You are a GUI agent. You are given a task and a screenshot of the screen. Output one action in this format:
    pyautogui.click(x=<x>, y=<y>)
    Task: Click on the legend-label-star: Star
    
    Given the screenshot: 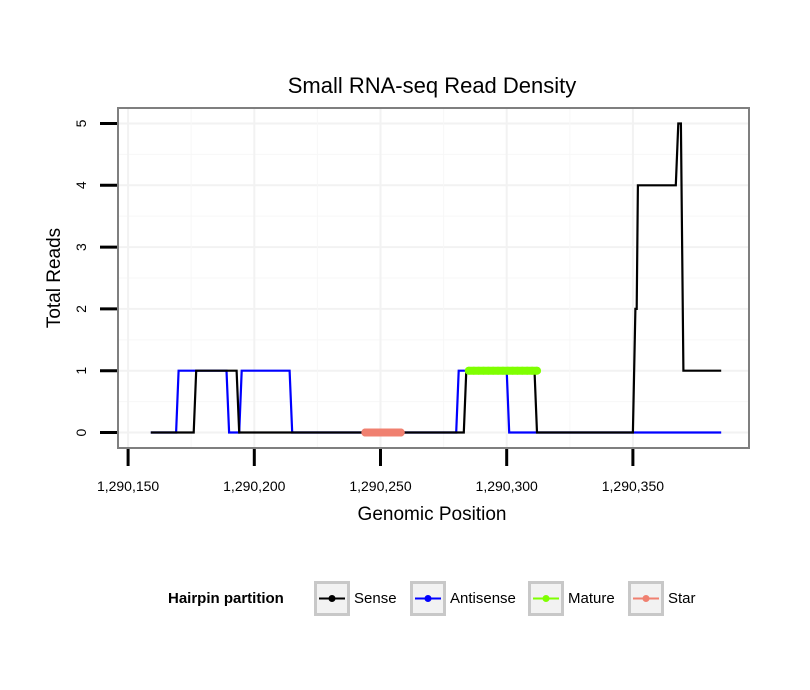 What is the action you would take?
    pyautogui.click(x=682, y=598)
    